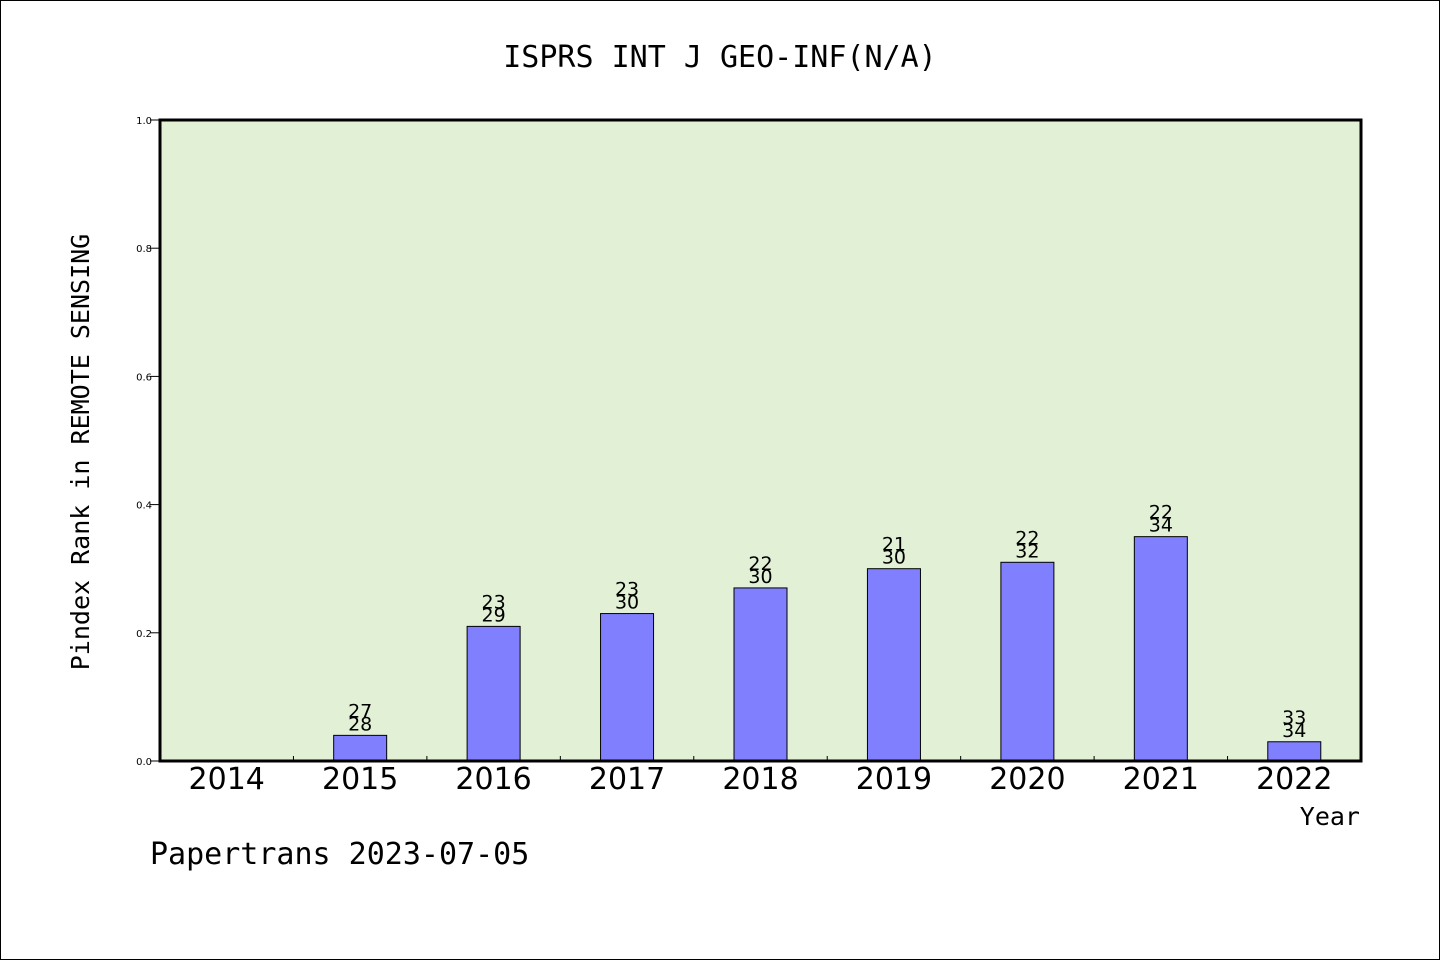 Image resolution: width=1440 pixels, height=960 pixels. I want to click on bar-label-top: 21, so click(894, 545).